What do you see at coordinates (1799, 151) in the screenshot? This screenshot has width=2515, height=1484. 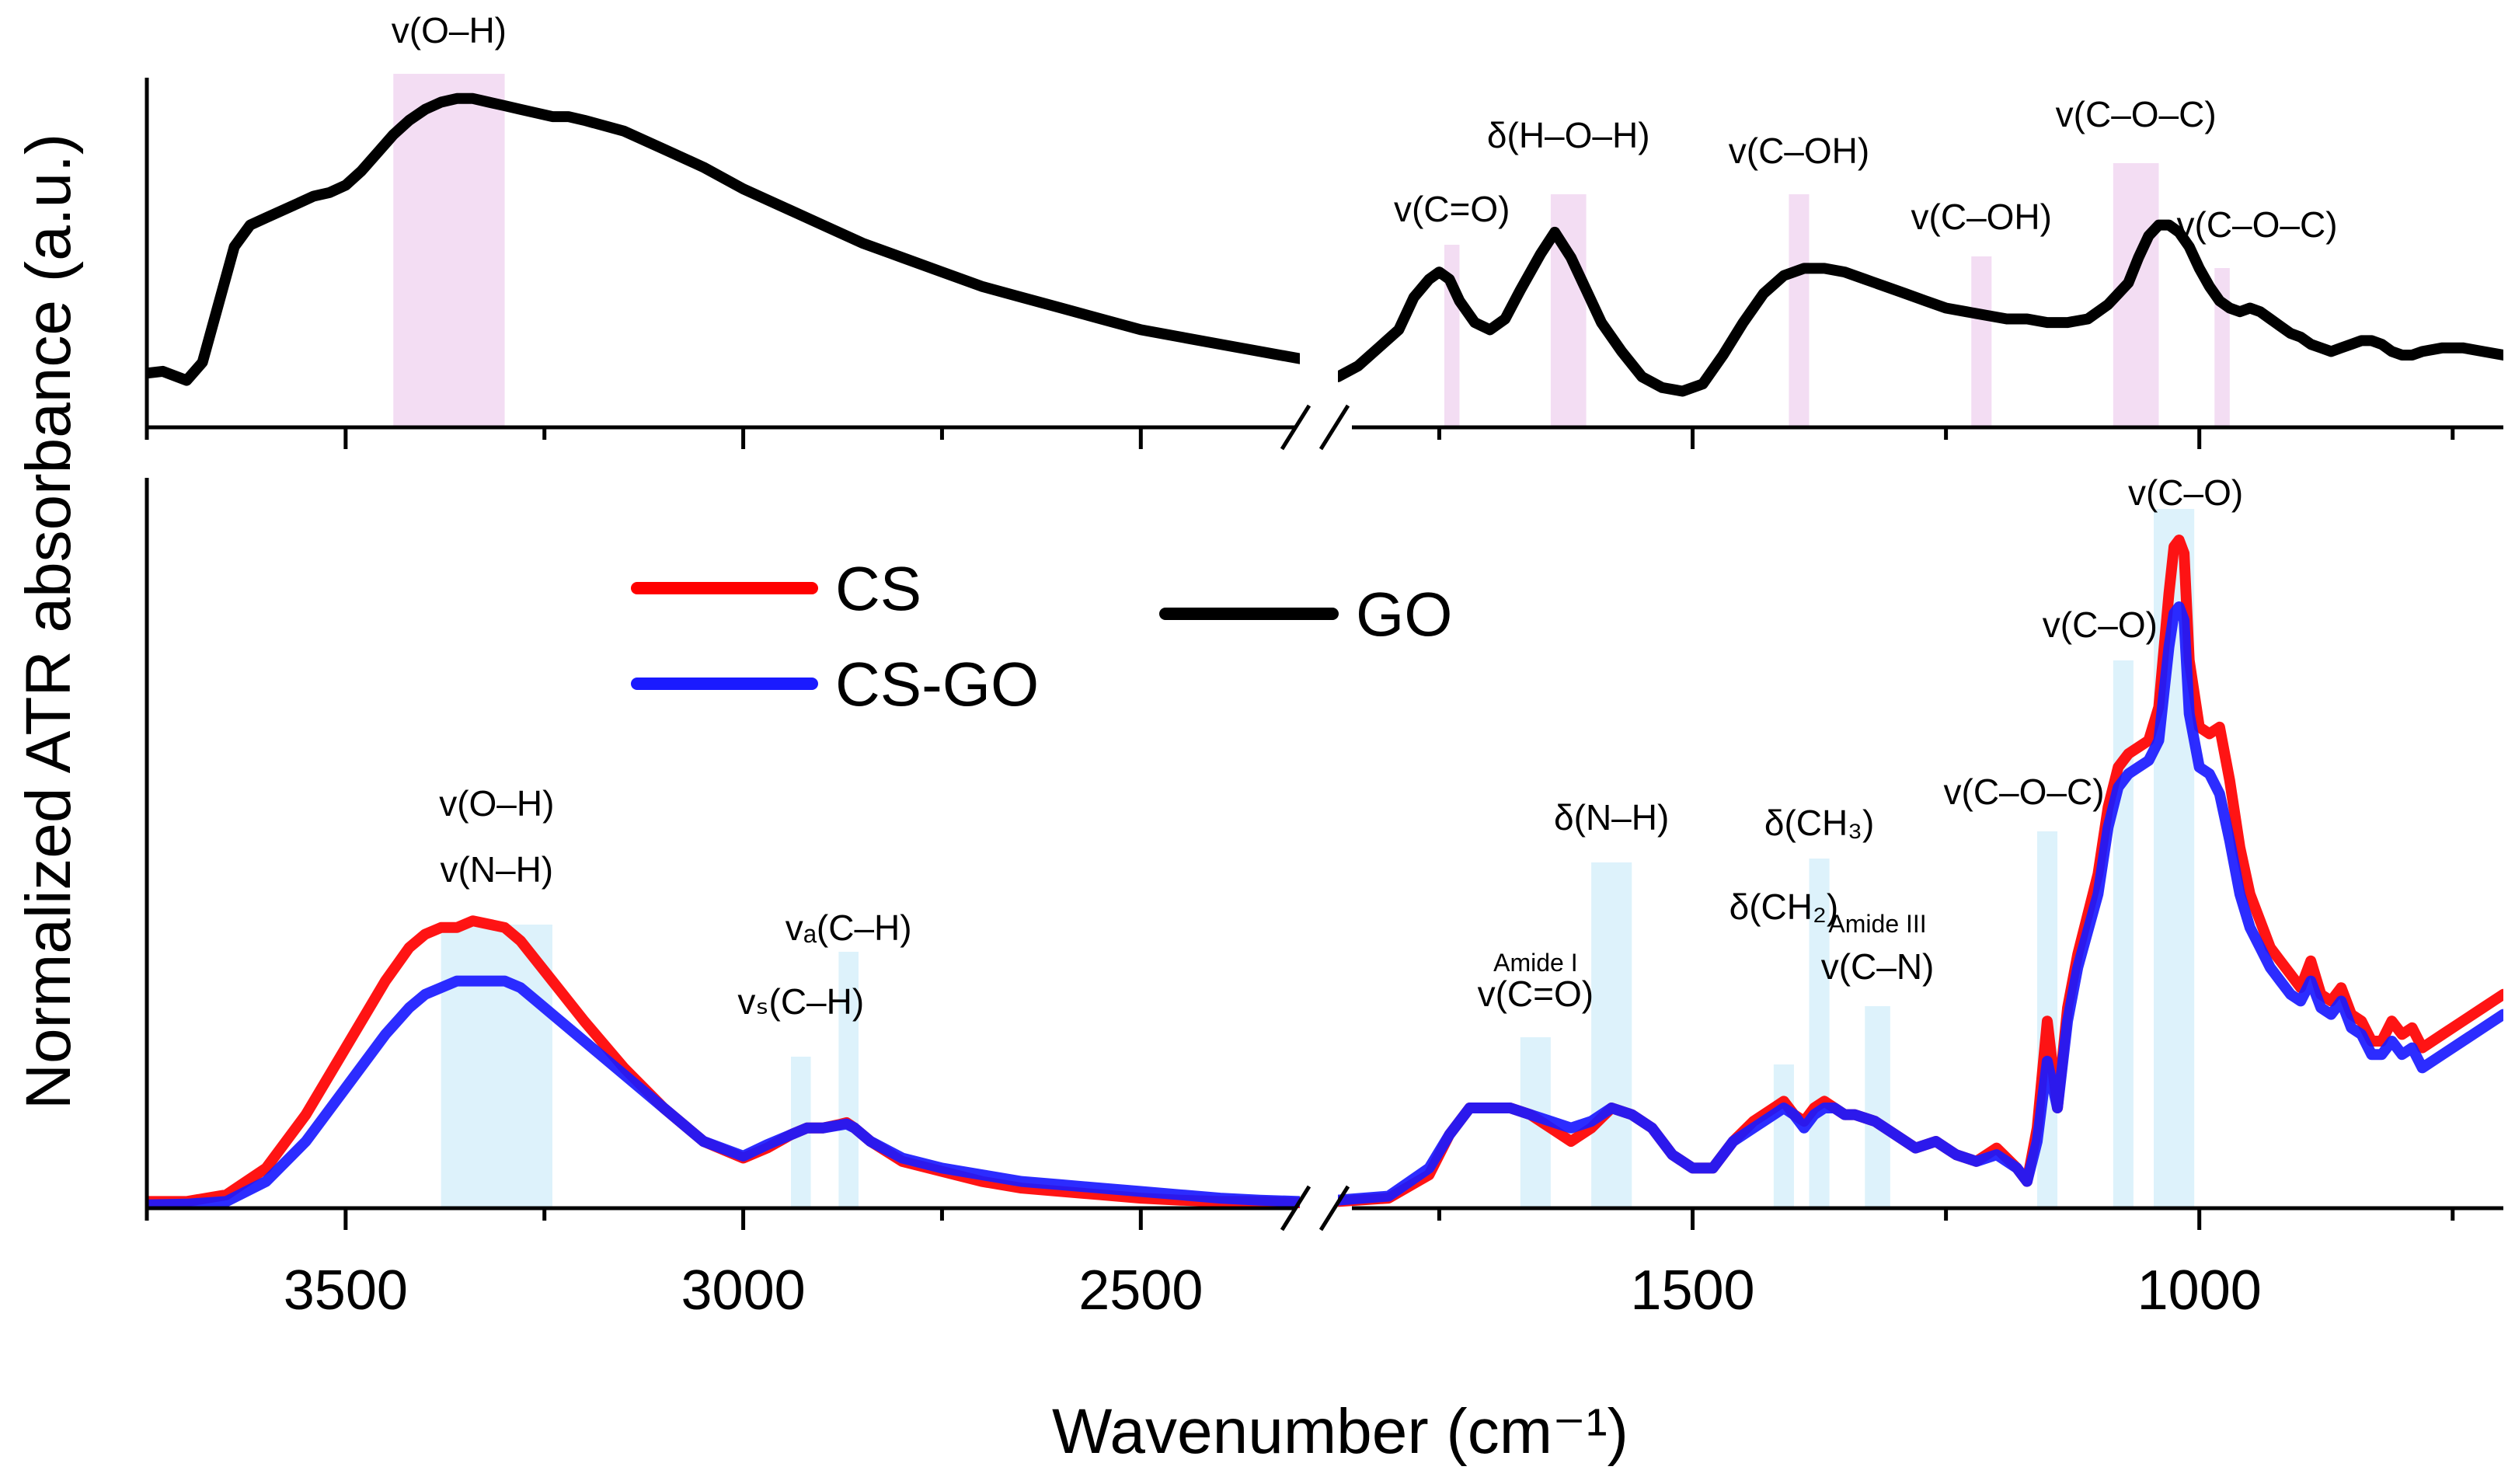 I see `top-band-label-3: v(C–OH)` at bounding box center [1799, 151].